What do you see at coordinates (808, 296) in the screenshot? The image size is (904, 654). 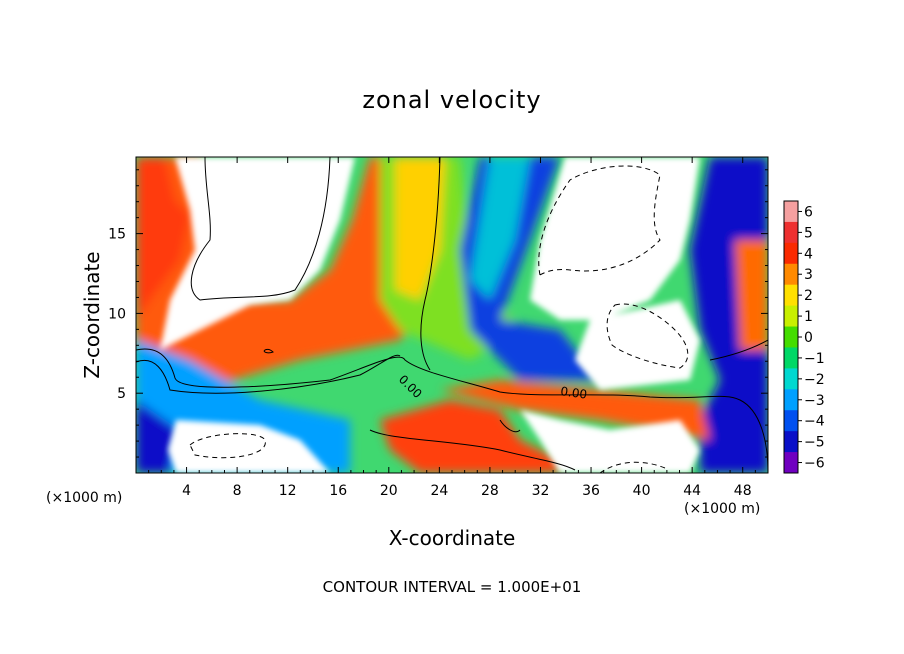 I see `colorbar-label: 2` at bounding box center [808, 296].